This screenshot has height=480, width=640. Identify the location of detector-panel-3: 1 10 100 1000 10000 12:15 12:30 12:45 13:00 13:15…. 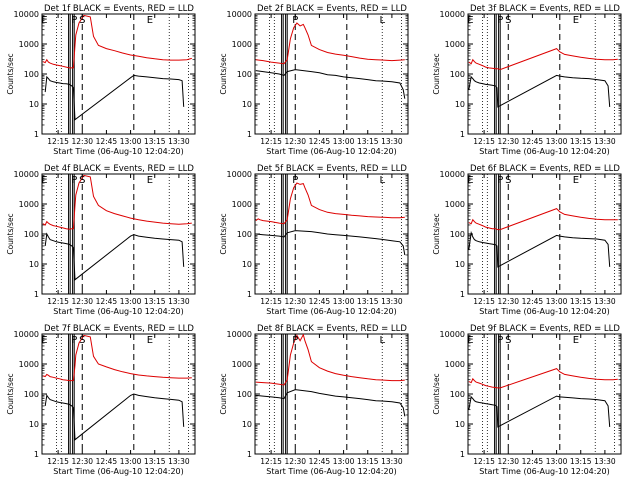
(527, 80).